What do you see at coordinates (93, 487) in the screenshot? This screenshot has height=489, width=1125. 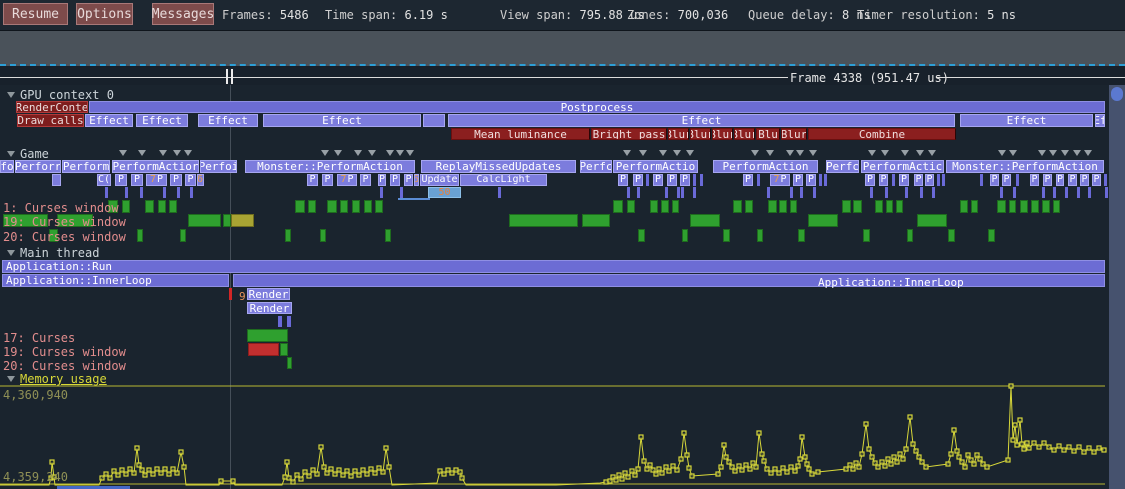 I see `horizontal-scrollbar-thumb` at bounding box center [93, 487].